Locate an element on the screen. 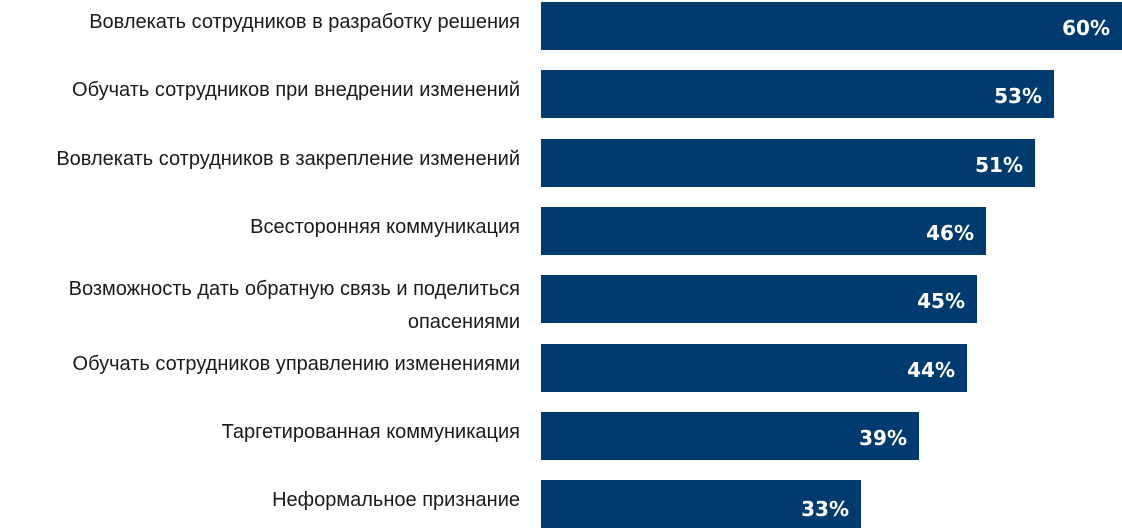 This screenshot has width=1122, height=530. category-label: Неформальное признание is located at coordinates (396, 500).